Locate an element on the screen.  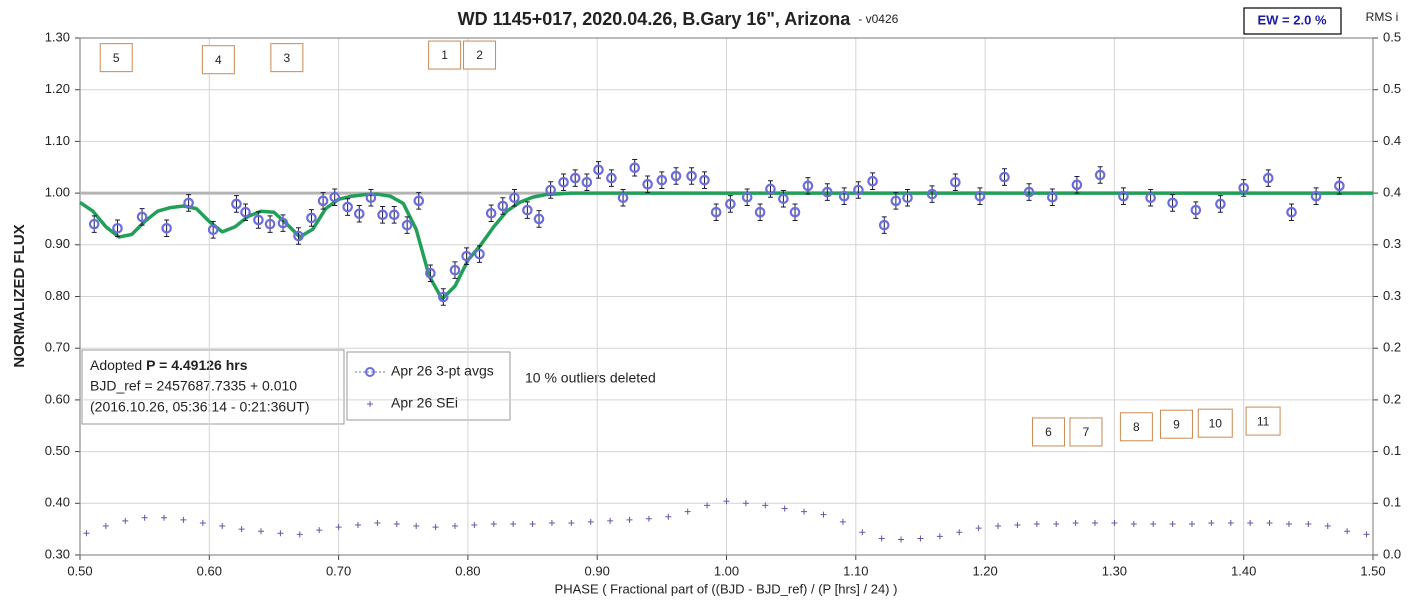
annotation-label: 5 is located at coordinates (116, 58).